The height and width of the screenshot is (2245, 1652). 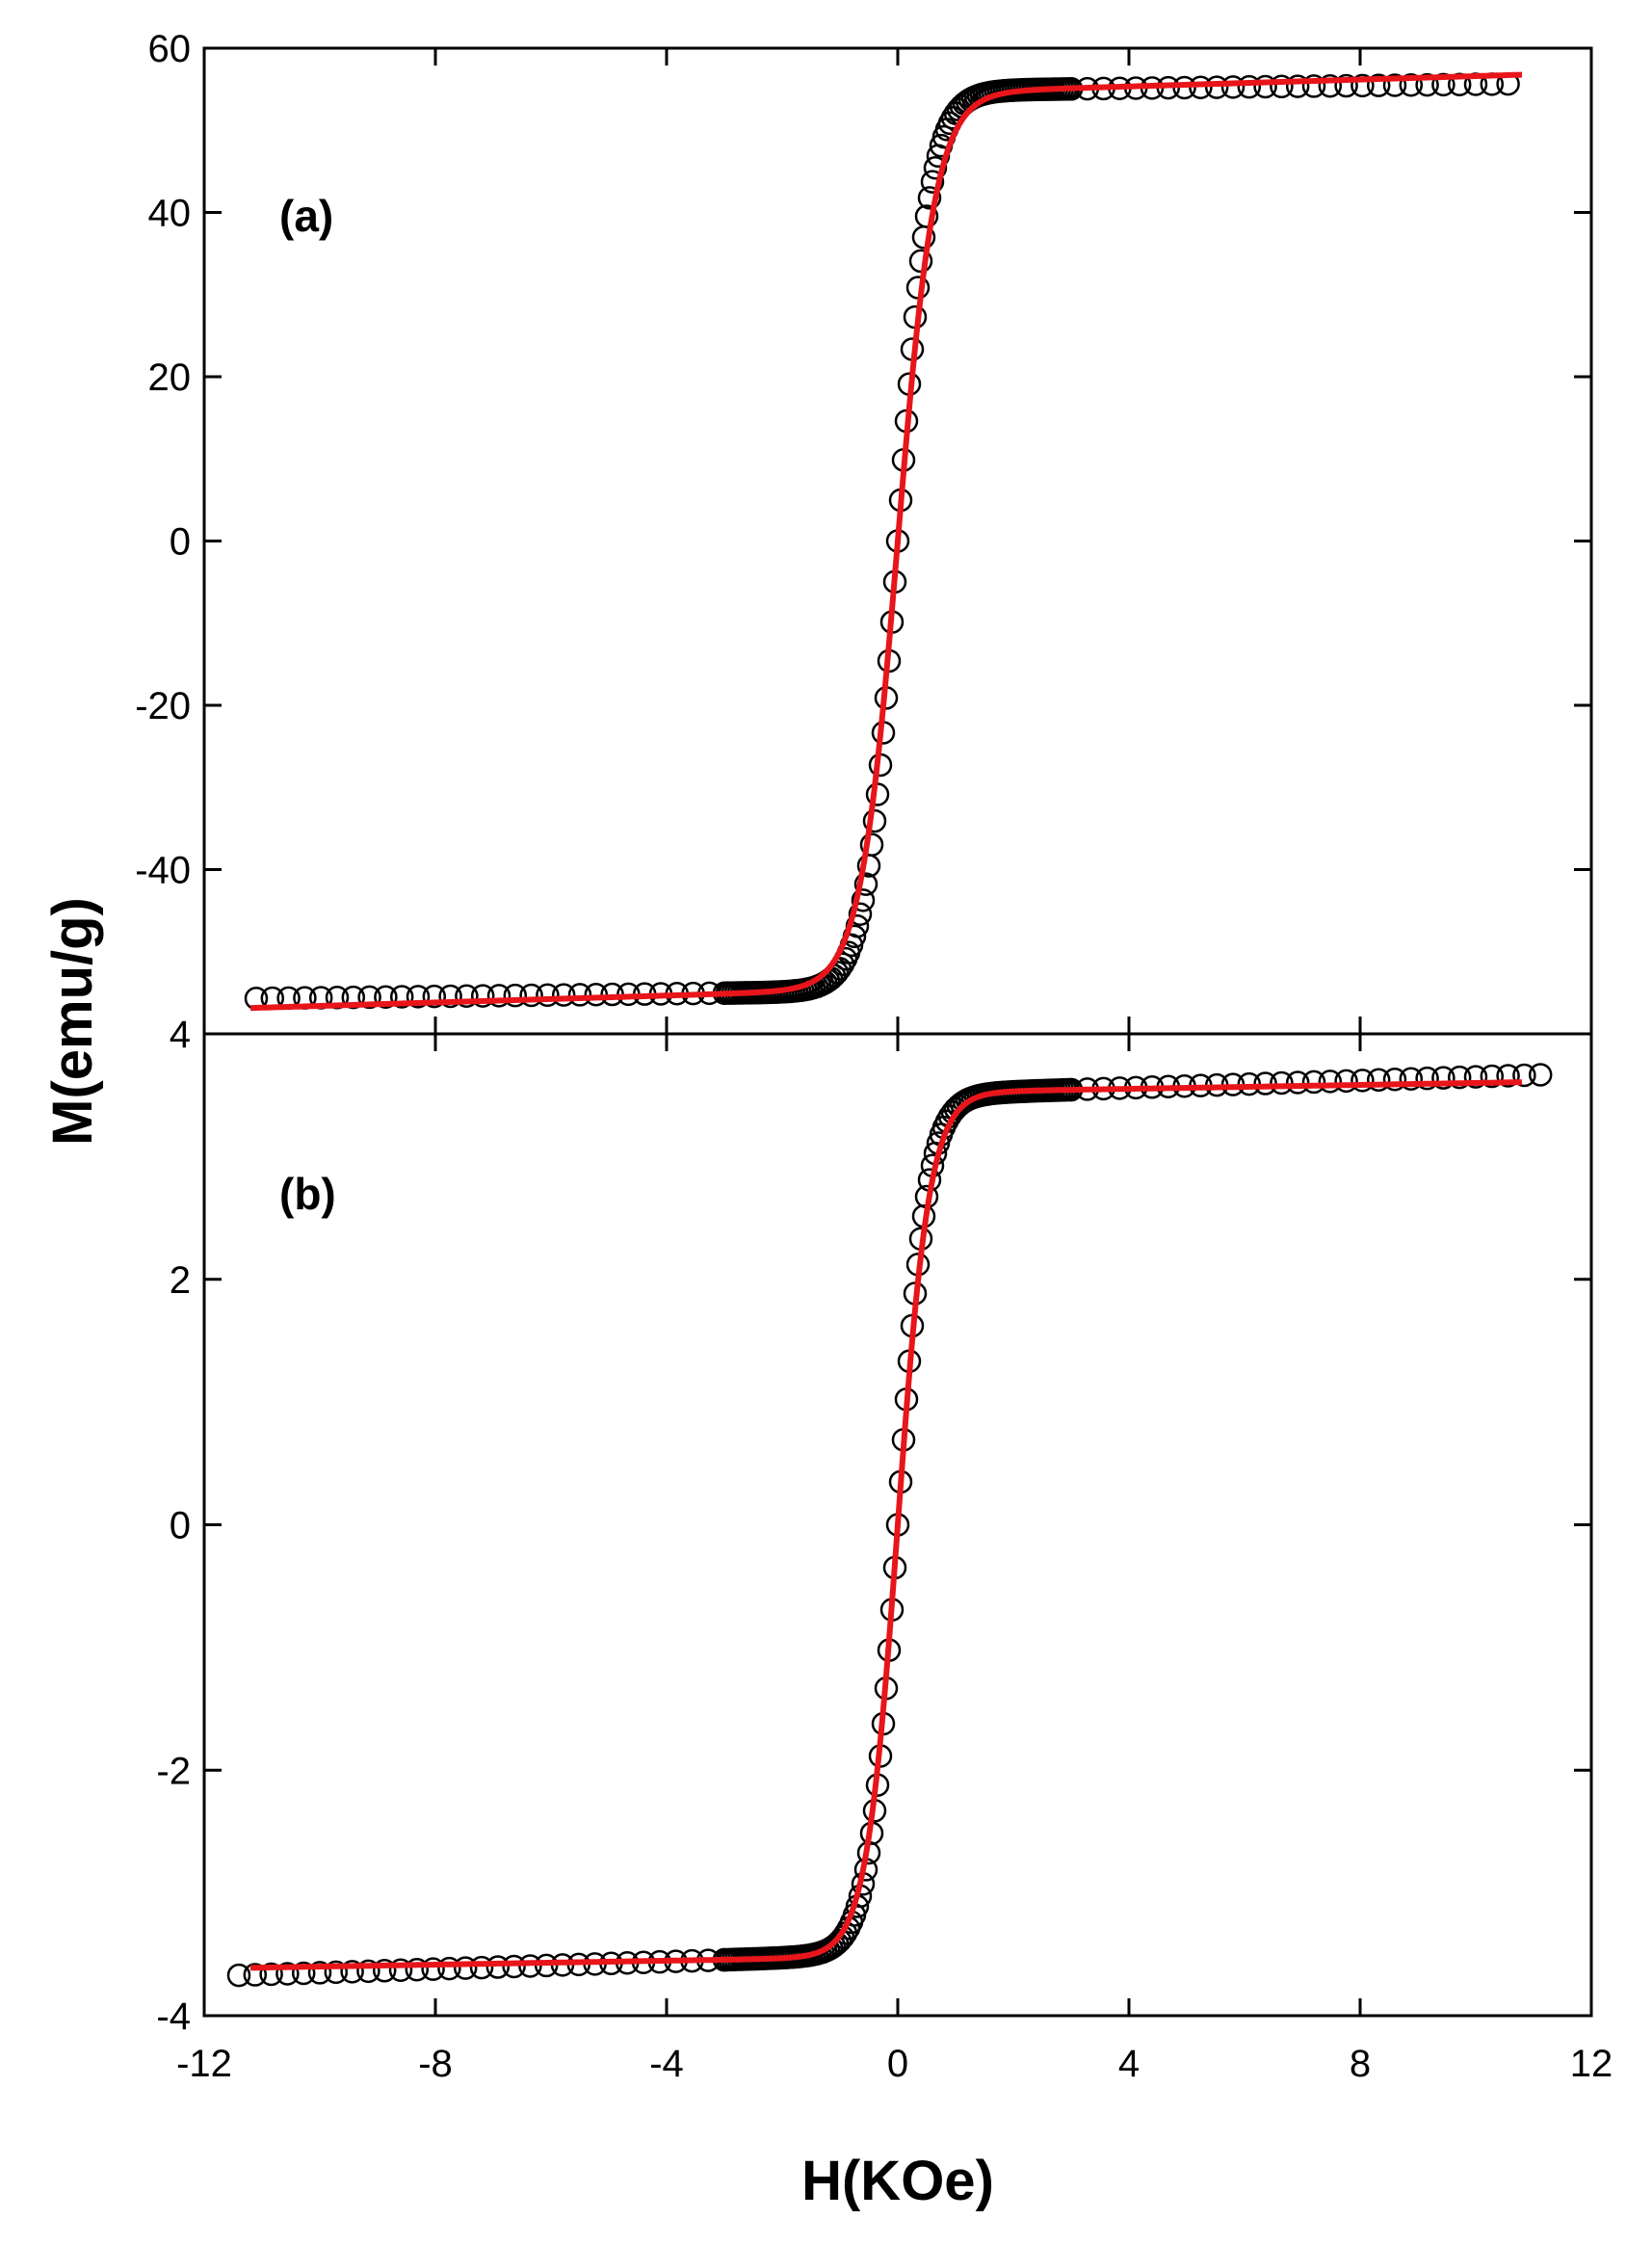 What do you see at coordinates (1591, 2064) in the screenshot?
I see `x-tick-label: 12` at bounding box center [1591, 2064].